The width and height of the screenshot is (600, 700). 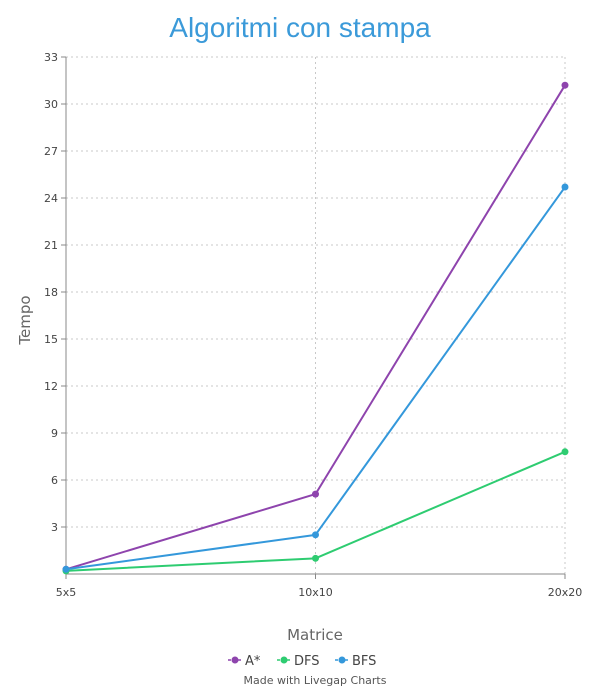 What do you see at coordinates (66, 592) in the screenshot?
I see `x-tick-label: 5x5` at bounding box center [66, 592].